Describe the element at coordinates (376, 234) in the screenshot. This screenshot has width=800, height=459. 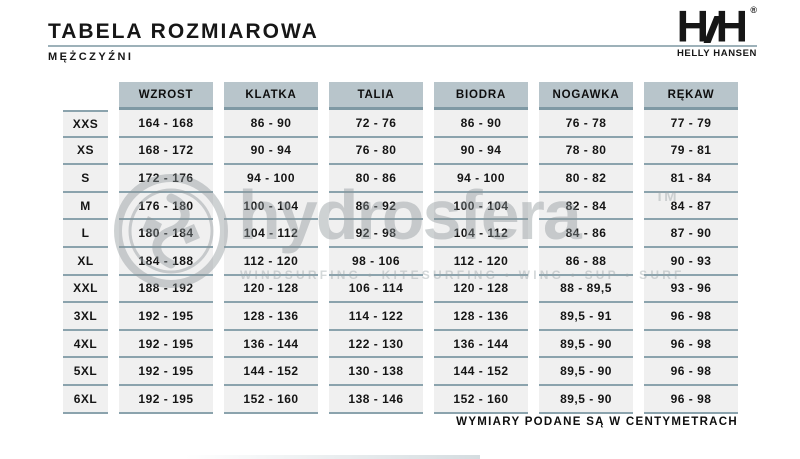
I see `size-cell: 92 - 98` at that location.